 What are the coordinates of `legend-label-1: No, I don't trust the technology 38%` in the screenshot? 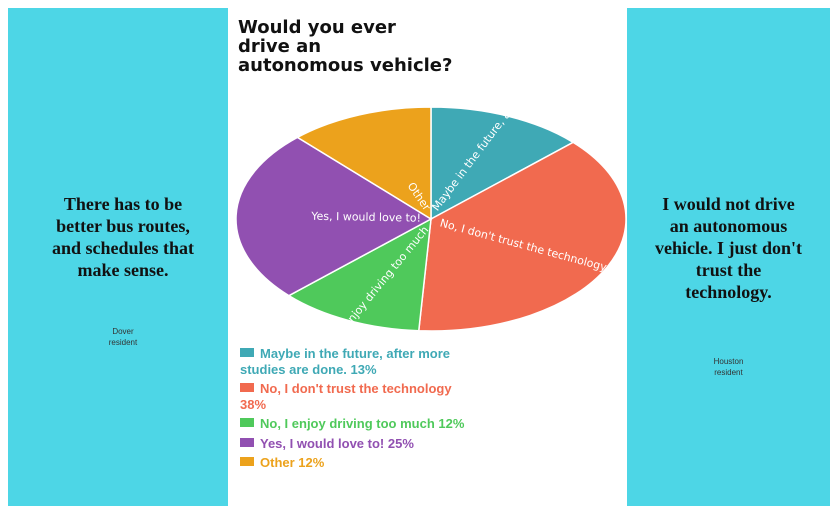 It's located at (346, 396).